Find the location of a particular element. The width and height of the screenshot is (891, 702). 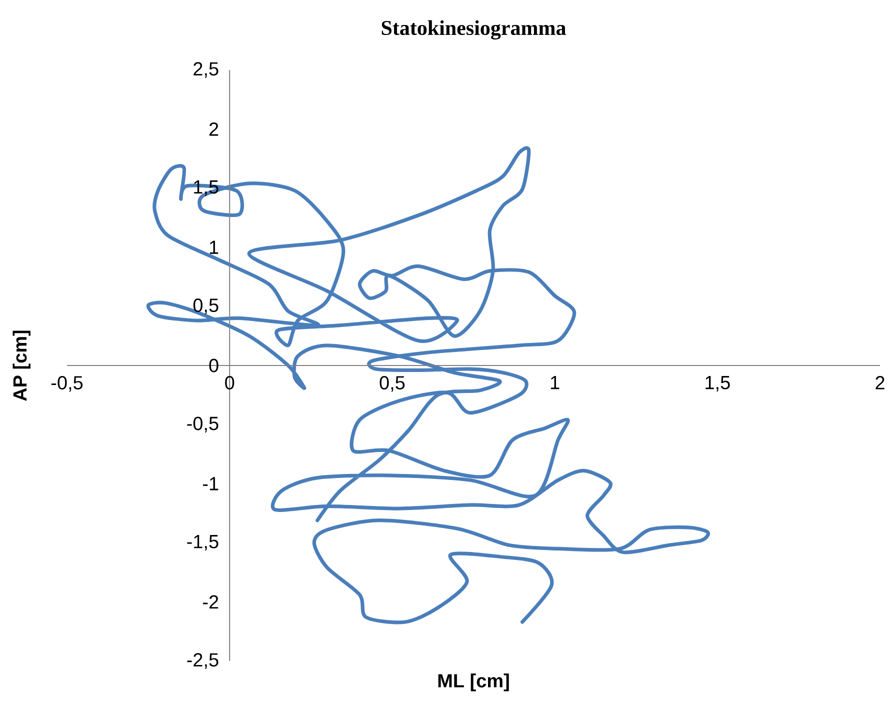

y-tick-label: 2,5 is located at coordinates (206, 70).